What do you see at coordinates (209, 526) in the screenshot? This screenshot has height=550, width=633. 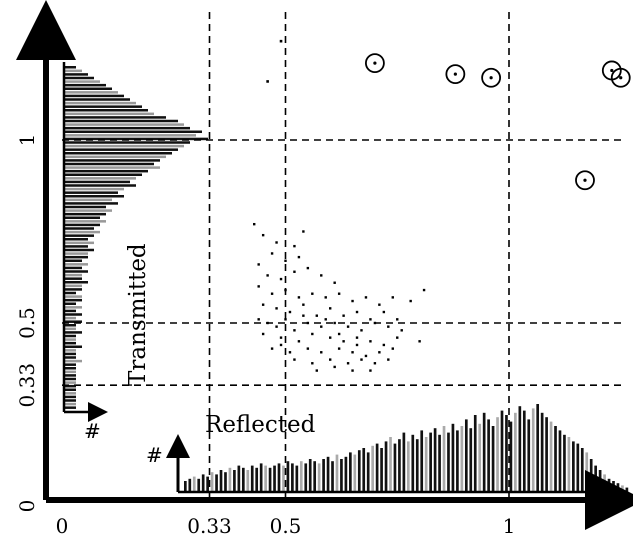 I see `x-tick-label: 0.33` at bounding box center [209, 526].